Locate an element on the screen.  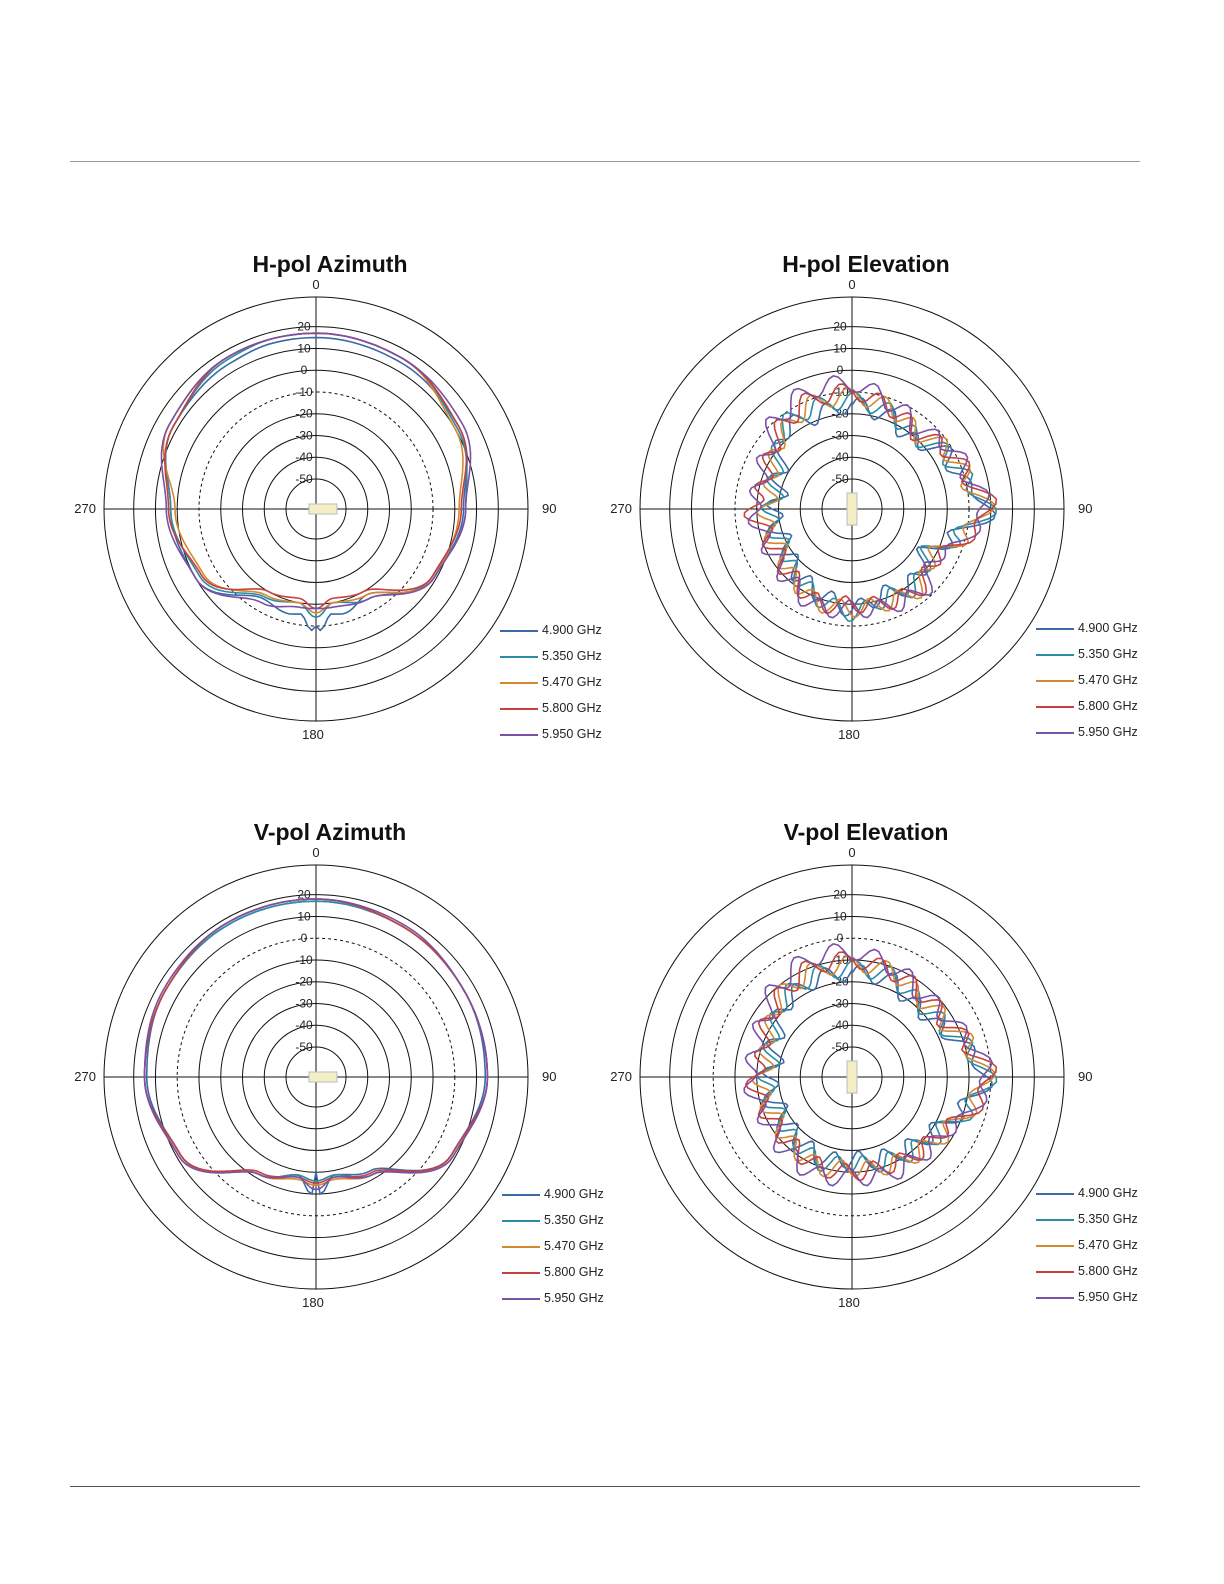
chart-title: V-pol Elevation is located at coordinates (866, 832).